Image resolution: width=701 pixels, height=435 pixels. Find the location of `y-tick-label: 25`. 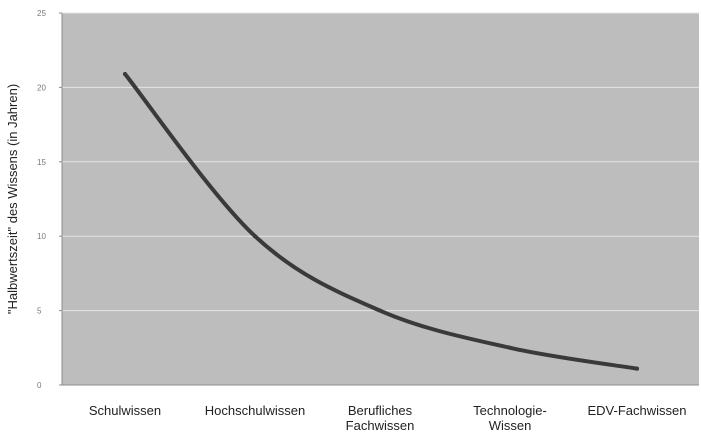

y-tick-label: 25 is located at coordinates (41, 13).